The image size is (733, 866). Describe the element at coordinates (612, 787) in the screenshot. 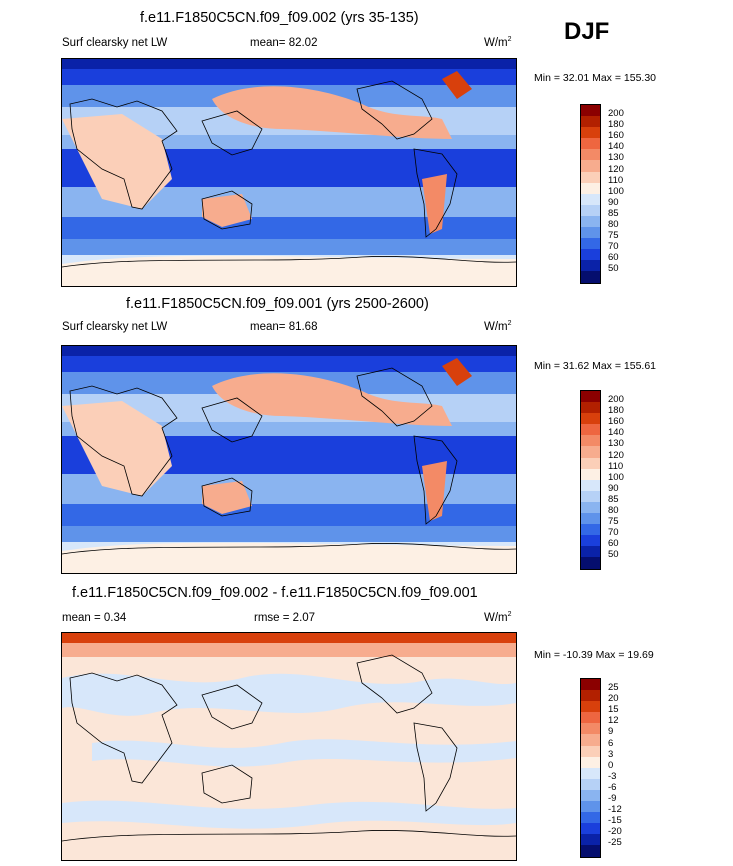

I see `colorbar-tick-label: -6` at that location.